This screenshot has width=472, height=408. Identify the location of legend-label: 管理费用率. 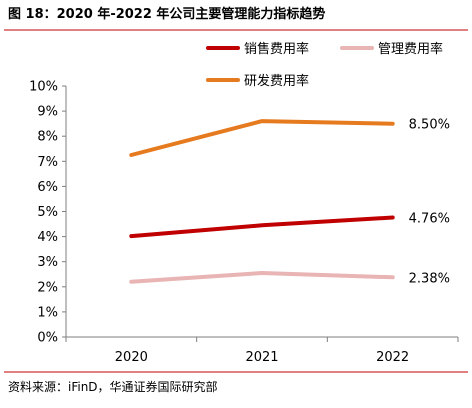
(410, 49).